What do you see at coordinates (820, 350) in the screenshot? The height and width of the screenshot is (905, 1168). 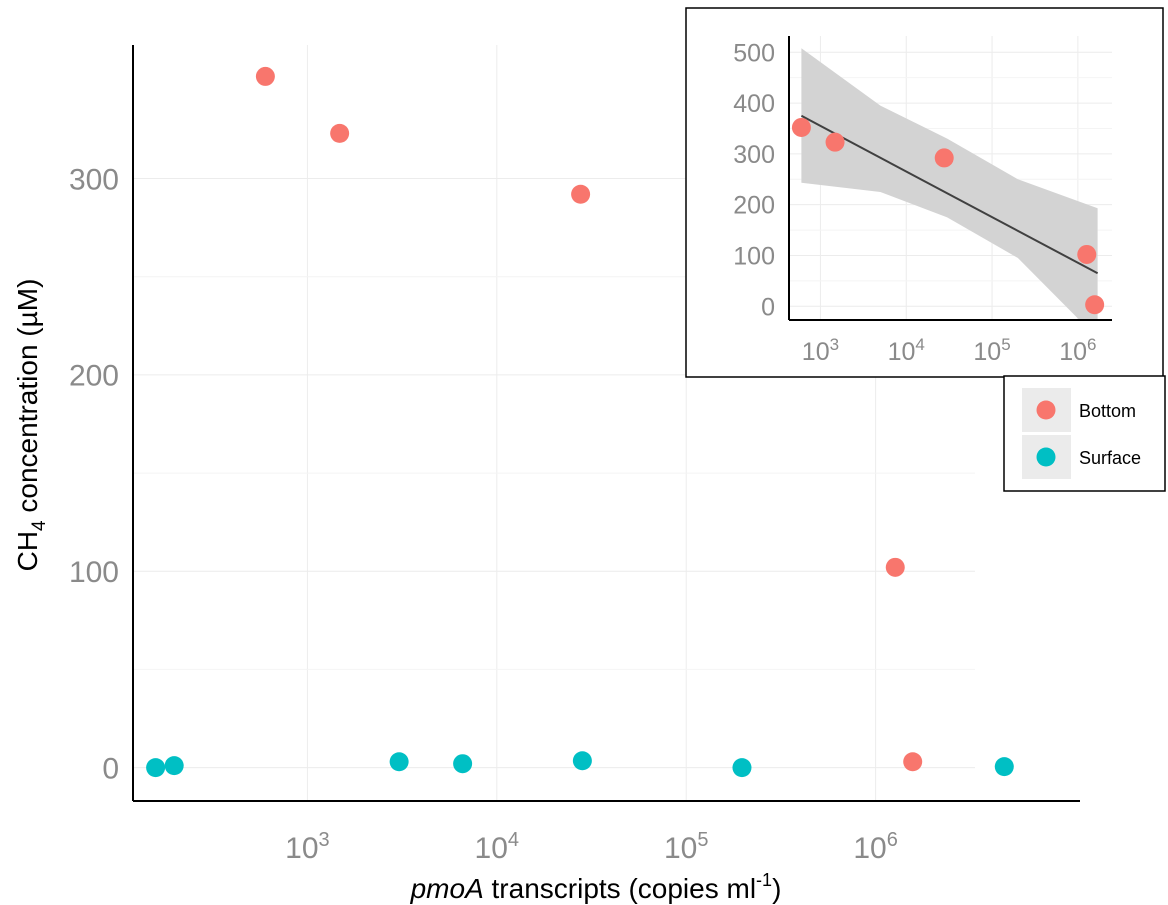 I see `inset-x-tick-label: 10³` at bounding box center [820, 350].